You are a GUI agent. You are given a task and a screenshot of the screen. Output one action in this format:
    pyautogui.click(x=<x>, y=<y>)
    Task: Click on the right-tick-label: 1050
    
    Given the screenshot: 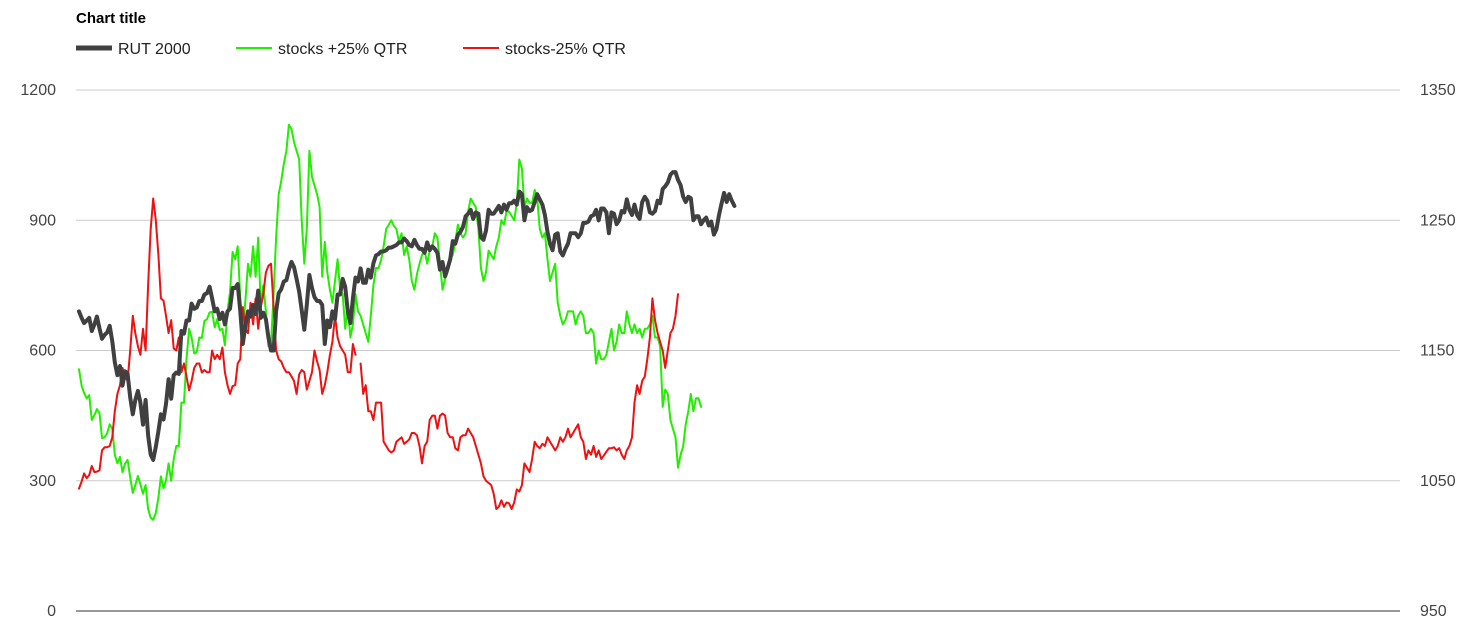 What is the action you would take?
    pyautogui.click(x=1438, y=481)
    